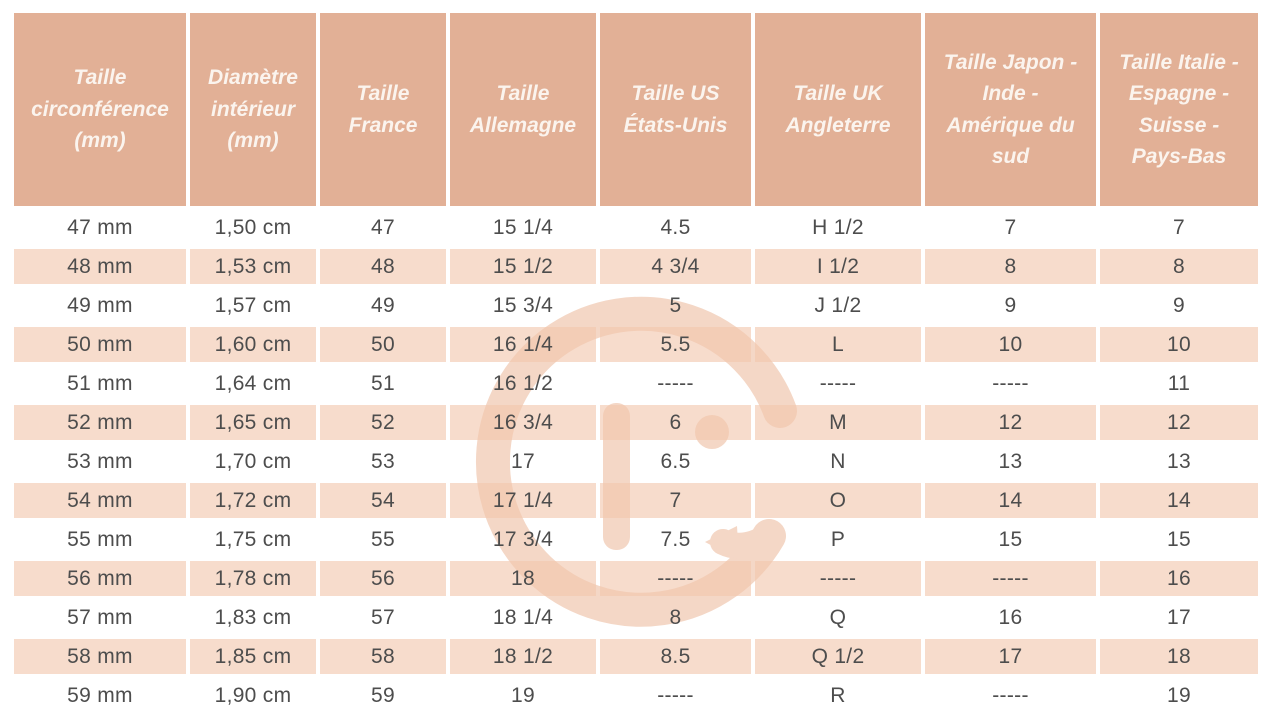 The image size is (1280, 720). I want to click on table-cell: O, so click(838, 500).